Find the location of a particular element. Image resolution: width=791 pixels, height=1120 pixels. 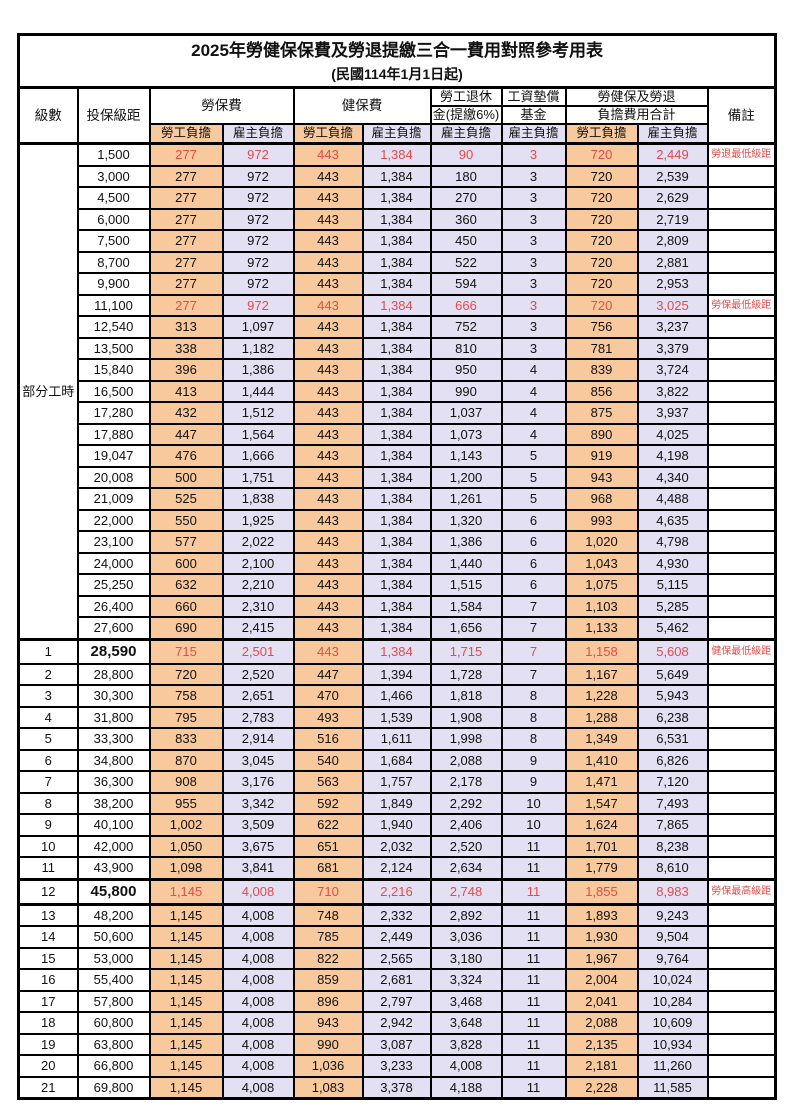

cell-insured-bracket: 25,250 is located at coordinates (113, 585).